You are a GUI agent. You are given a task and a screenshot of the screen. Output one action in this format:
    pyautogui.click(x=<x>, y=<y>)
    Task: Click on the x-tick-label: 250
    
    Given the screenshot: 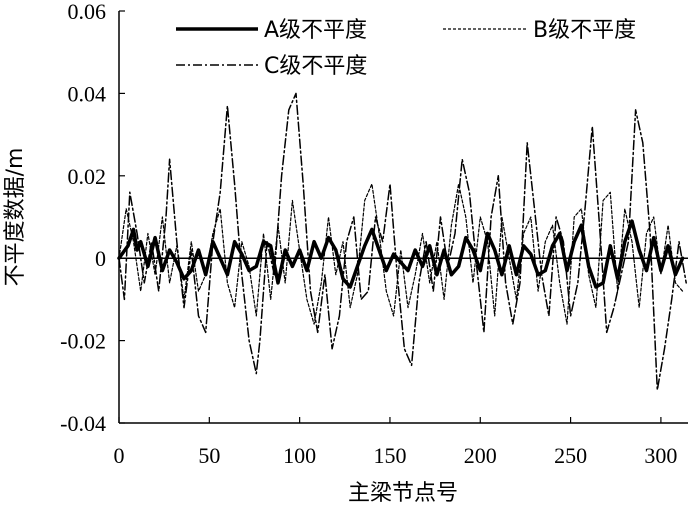 What is the action you would take?
    pyautogui.click(x=570, y=455)
    